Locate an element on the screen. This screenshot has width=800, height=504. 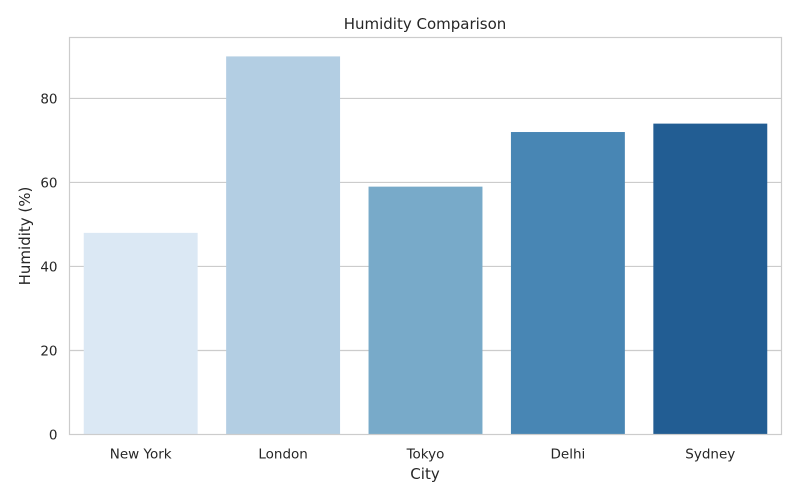
bar-london is located at coordinates (283, 245).